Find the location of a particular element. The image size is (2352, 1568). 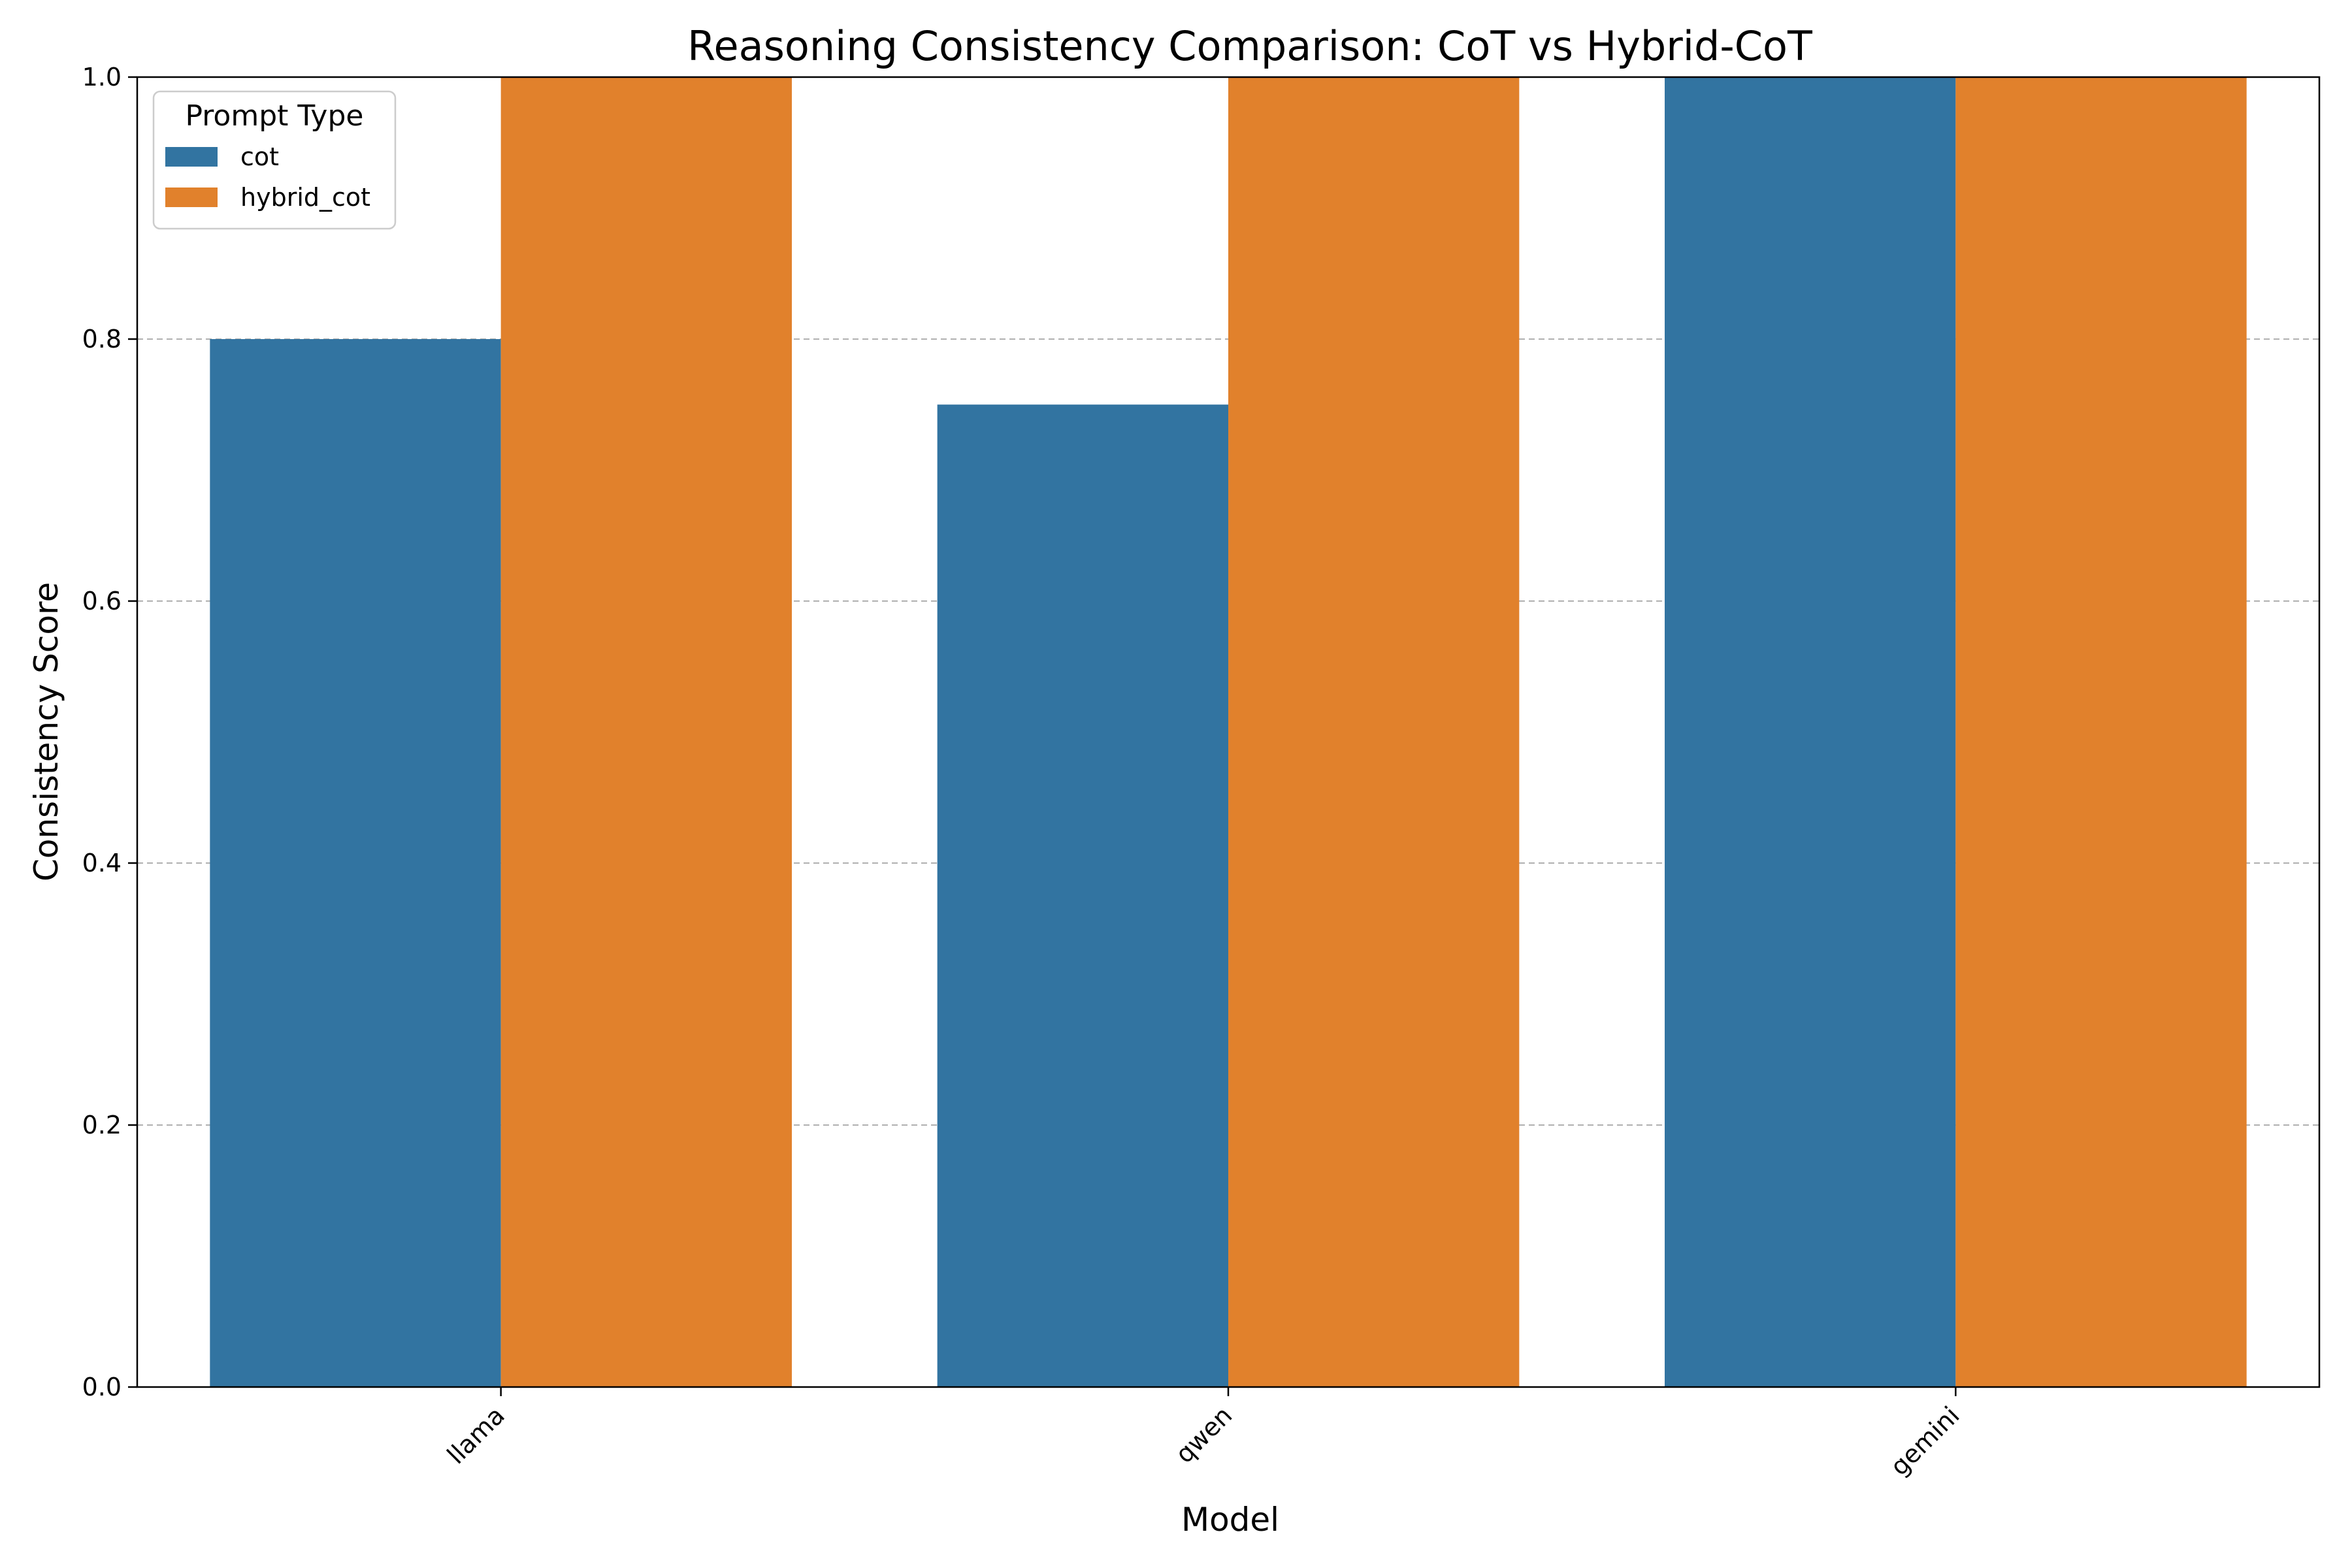

legend-swatch-cot is located at coordinates (191, 157).